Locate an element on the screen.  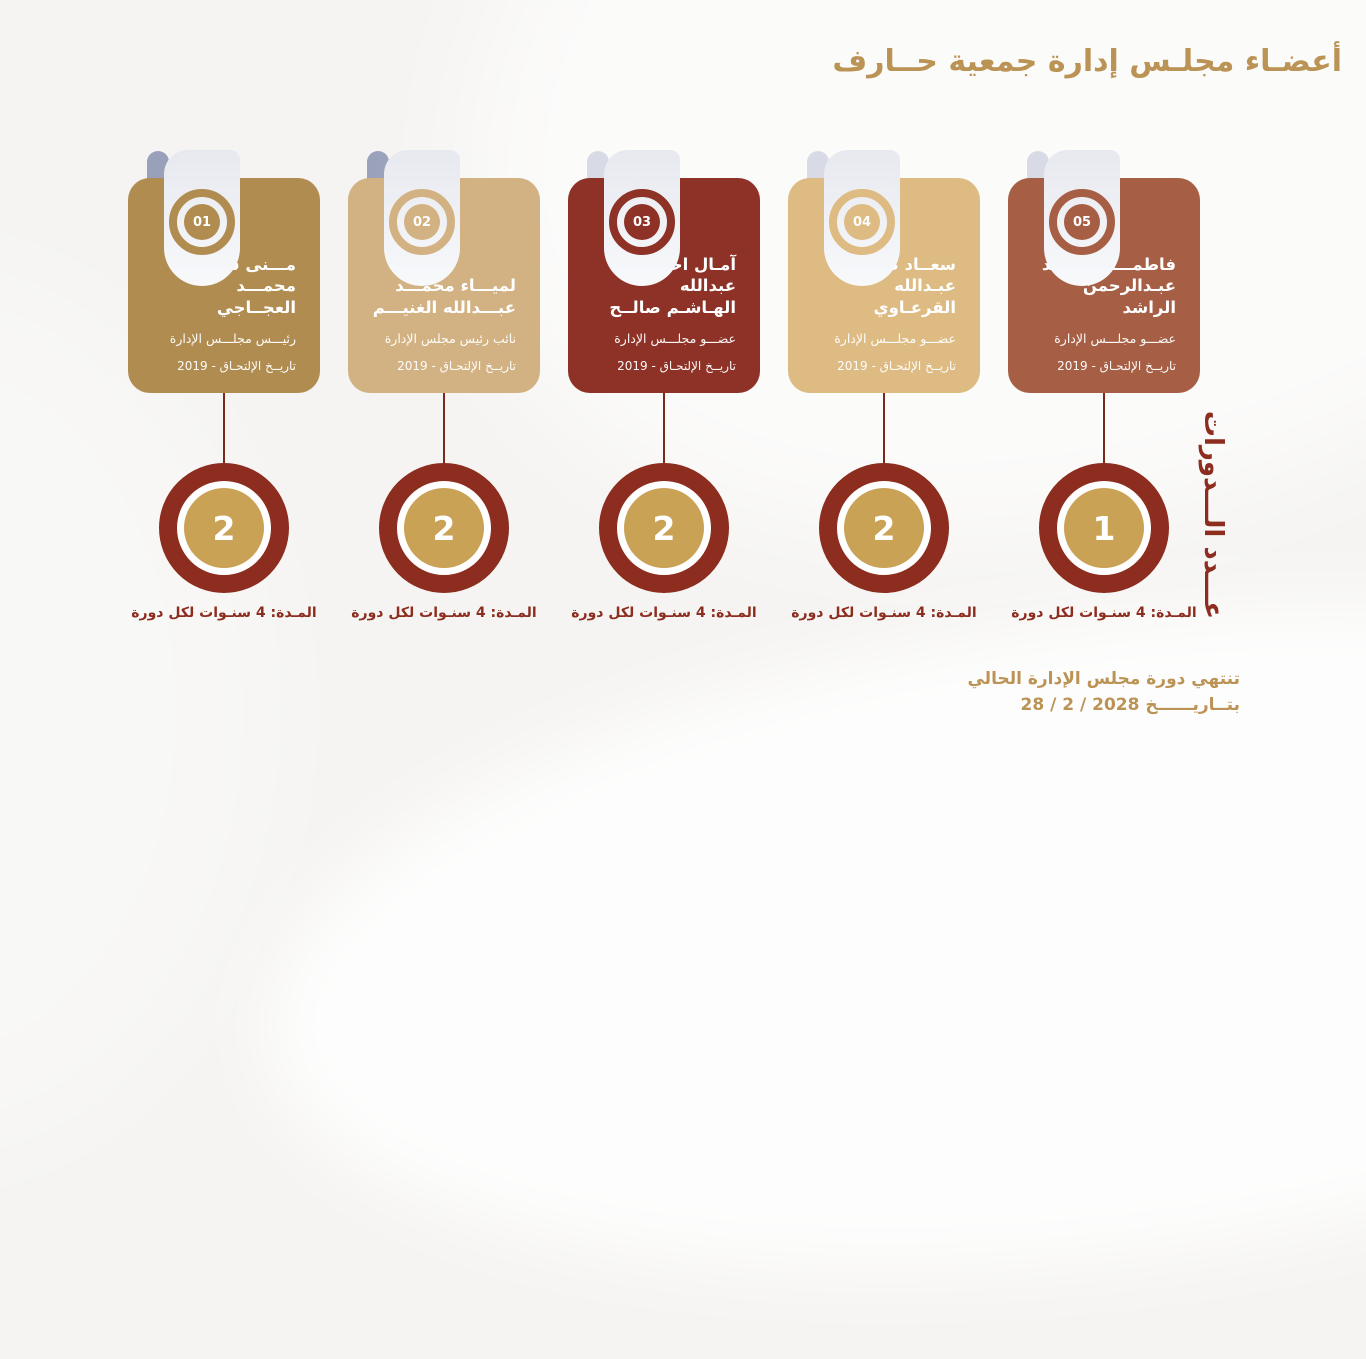
board-term-end-line2: بتــاريــــــخ 28 / 2 / 2028 is located at coordinates (1130, 705).